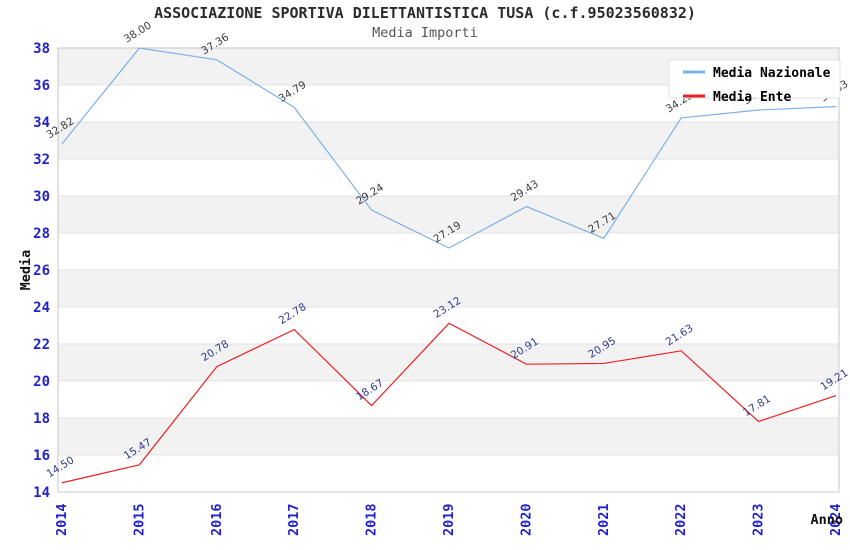 The height and width of the screenshot is (550, 850). Describe the element at coordinates (526, 519) in the screenshot. I see `x-tick-label: 2020` at that location.